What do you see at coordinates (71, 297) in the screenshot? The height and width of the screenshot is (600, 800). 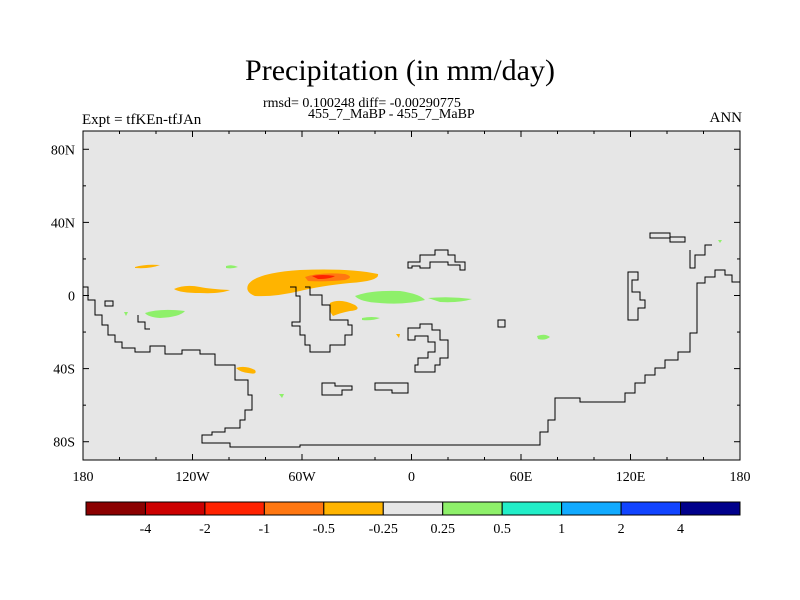 I see `lat-tick-label: 0` at bounding box center [71, 297].